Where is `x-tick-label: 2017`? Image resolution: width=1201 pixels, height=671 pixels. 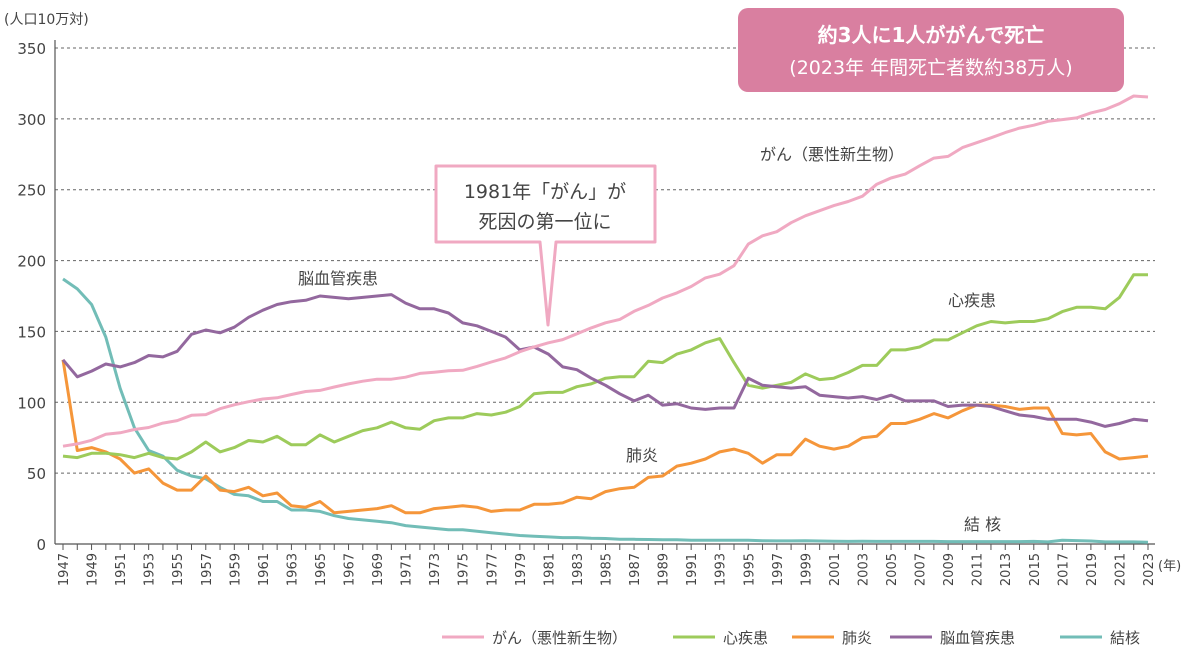 x-tick-label: 2017 is located at coordinates (1063, 569).